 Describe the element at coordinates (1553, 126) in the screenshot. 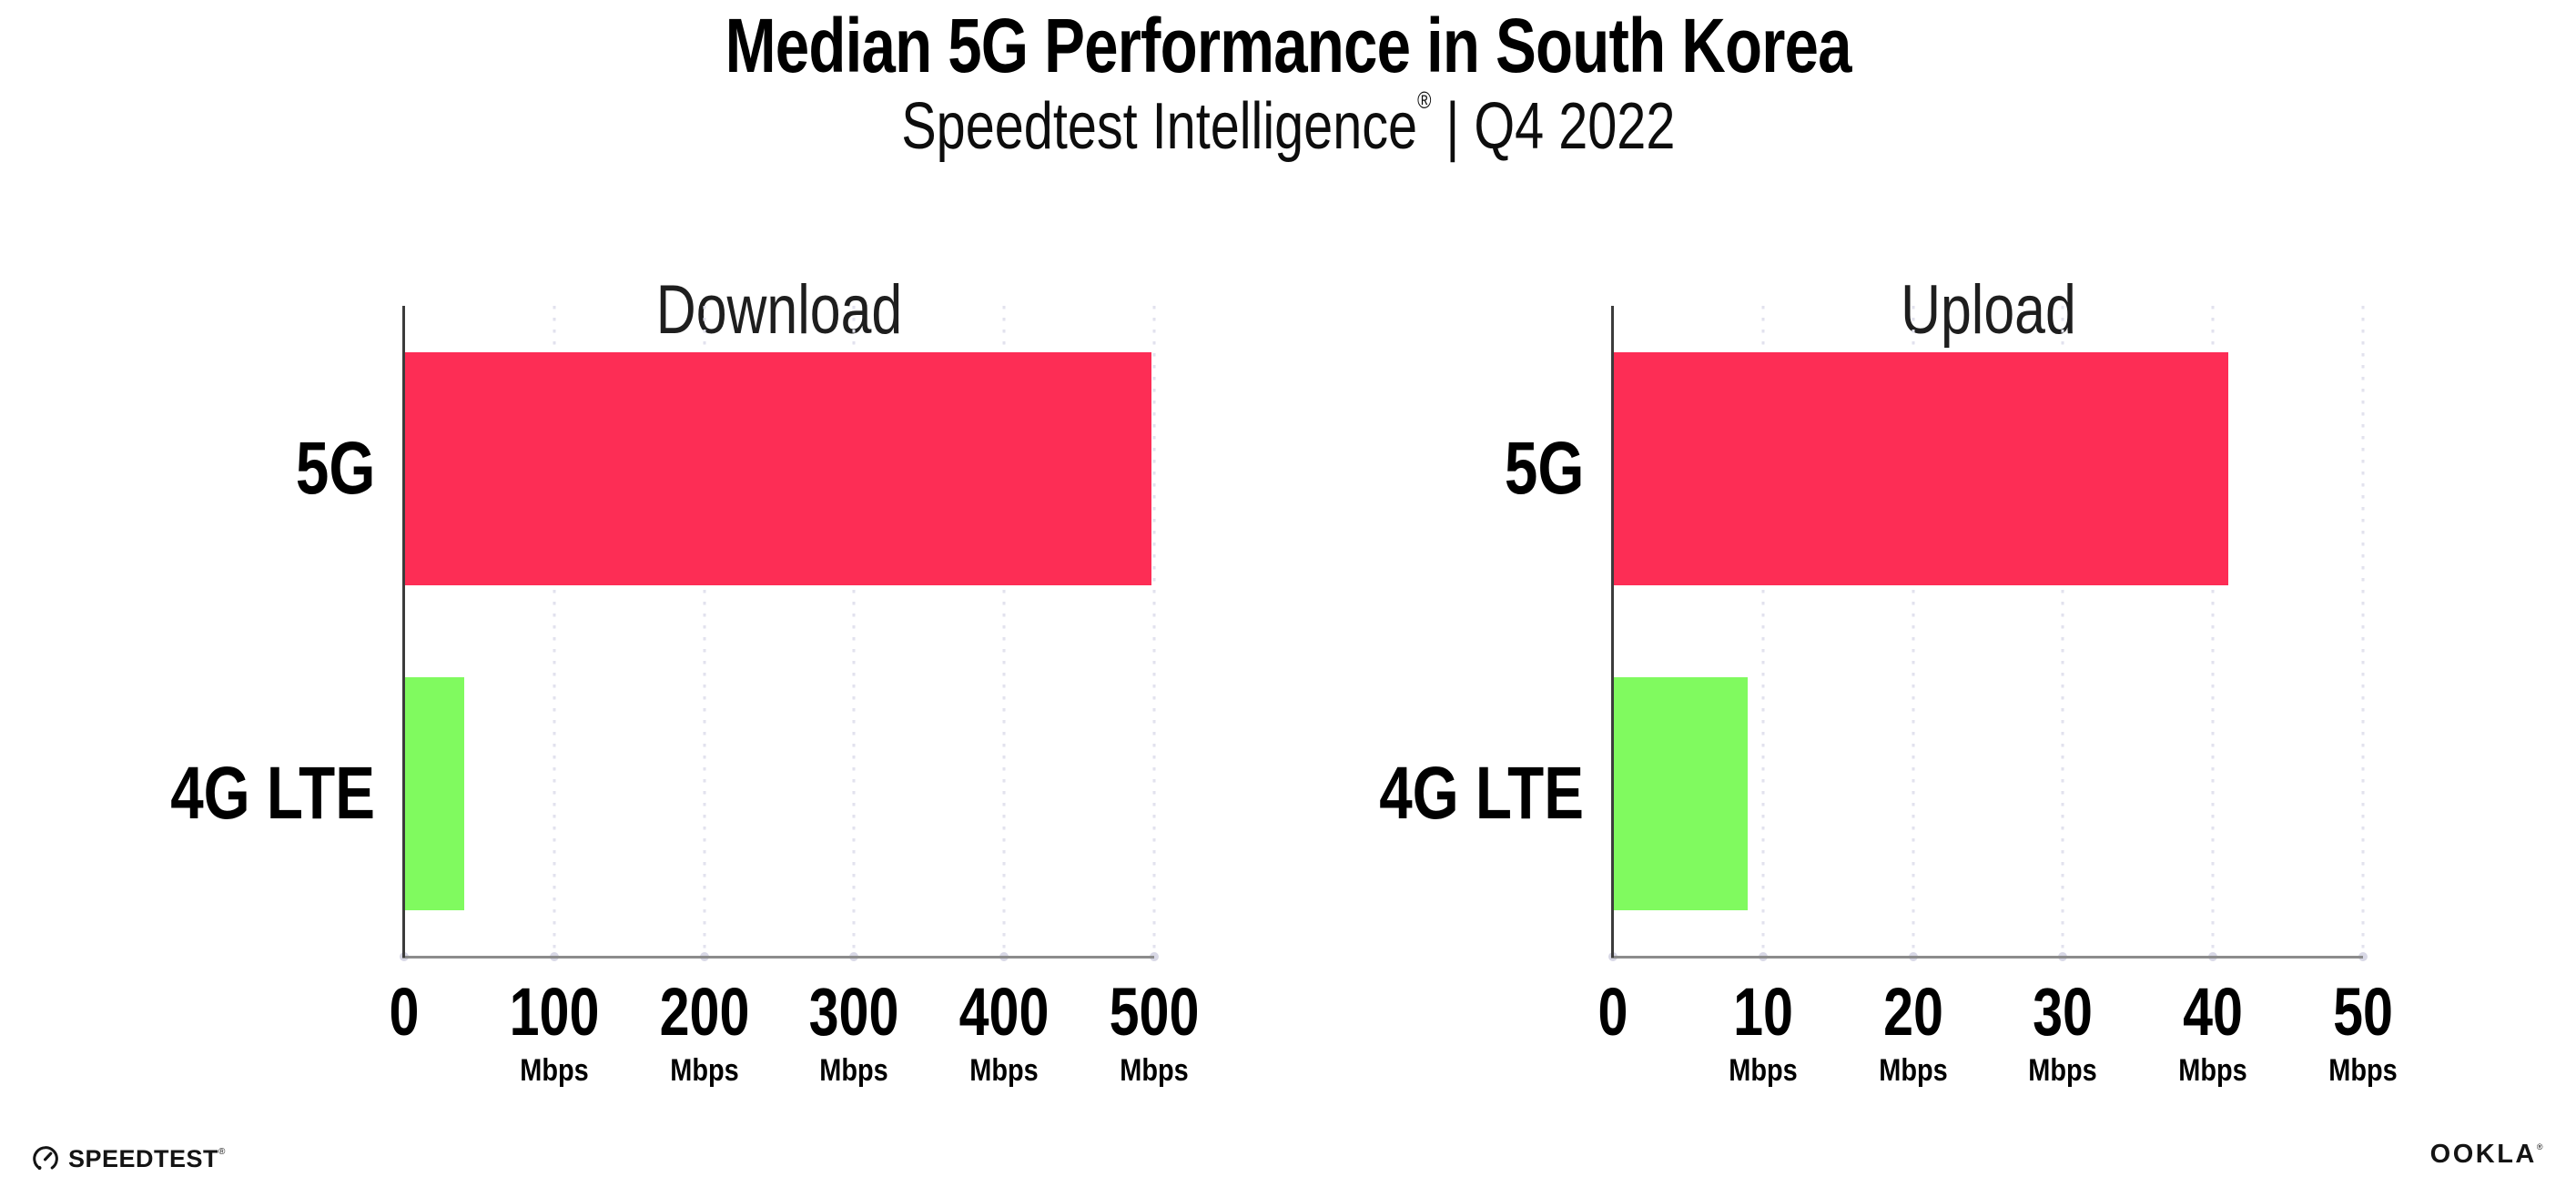

I see `subtitle-period: | Q4 2022` at that location.